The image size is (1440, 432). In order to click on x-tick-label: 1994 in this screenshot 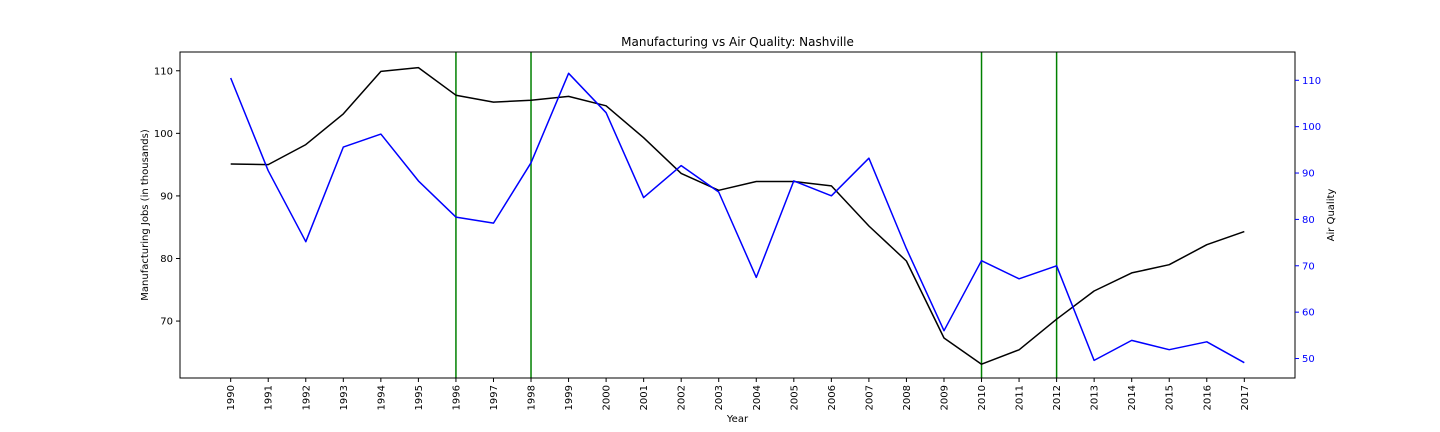, I will do `click(381, 397)`.